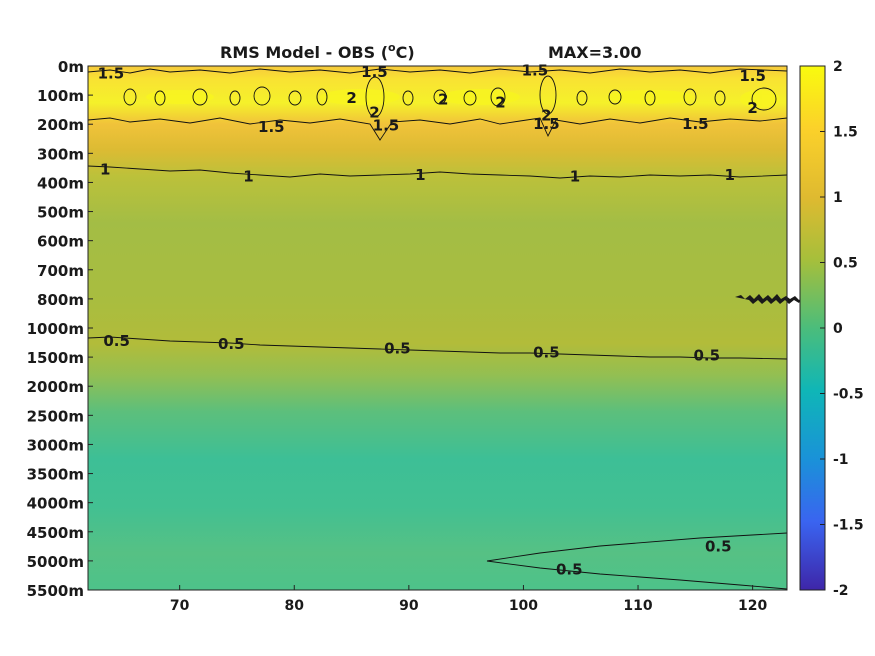 This screenshot has width=875, height=656. What do you see at coordinates (637, 606) in the screenshot?
I see `x-tick-label: 110` at bounding box center [637, 606].